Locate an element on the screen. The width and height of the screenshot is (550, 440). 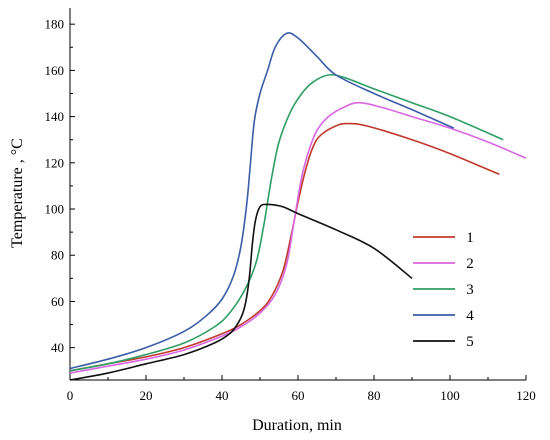
y-tick-label: 80 is located at coordinates (57, 255).